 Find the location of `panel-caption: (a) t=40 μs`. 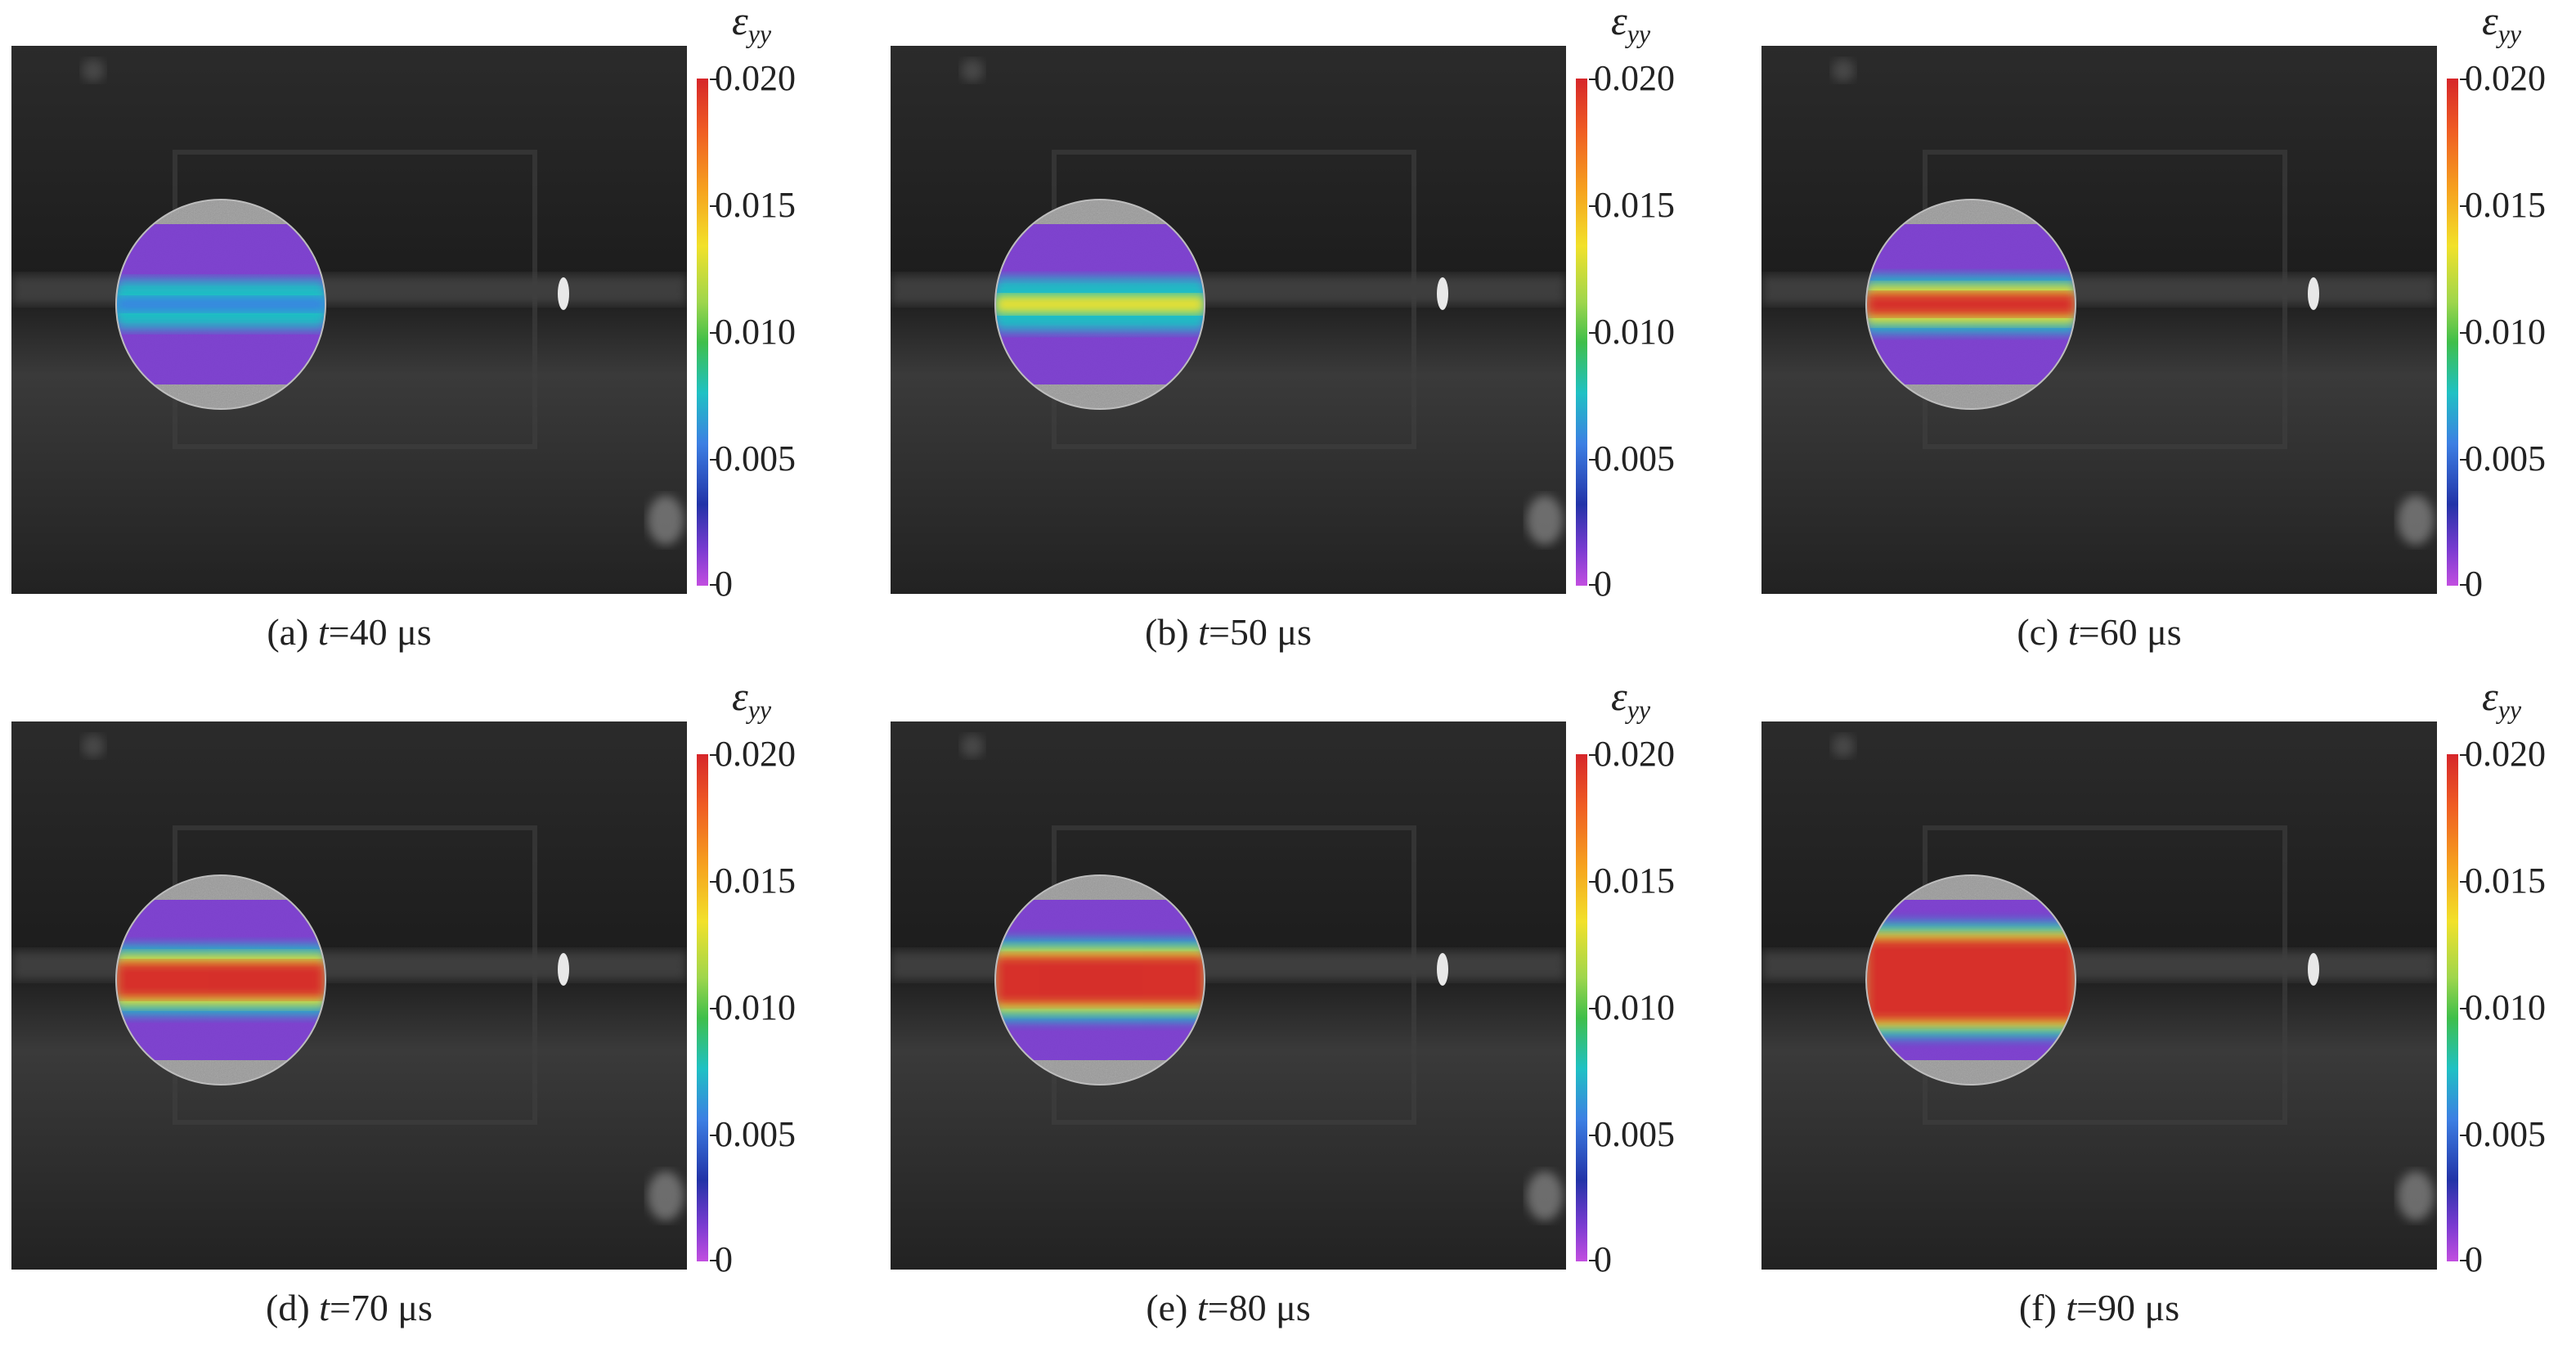

panel-caption: (a) t=40 μs is located at coordinates (350, 632).